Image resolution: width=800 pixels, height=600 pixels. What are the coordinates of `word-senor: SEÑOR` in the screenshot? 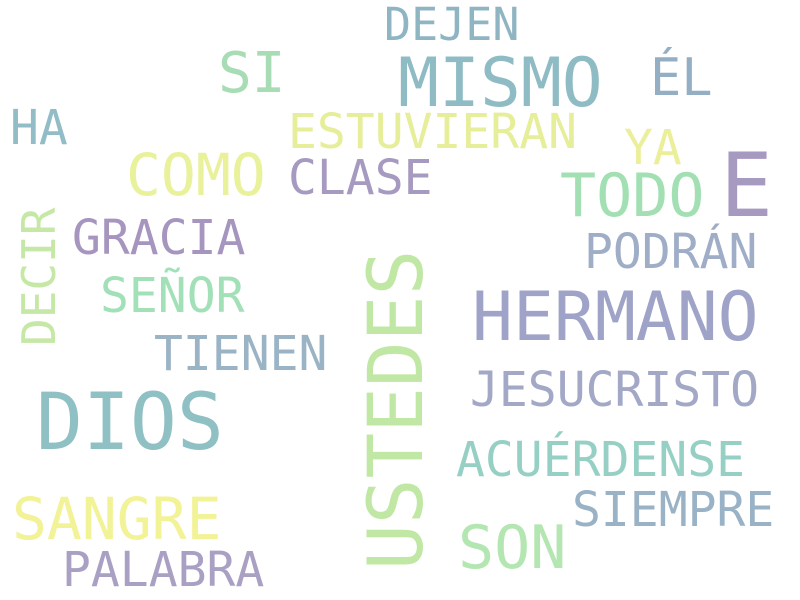 It's located at (172, 296).